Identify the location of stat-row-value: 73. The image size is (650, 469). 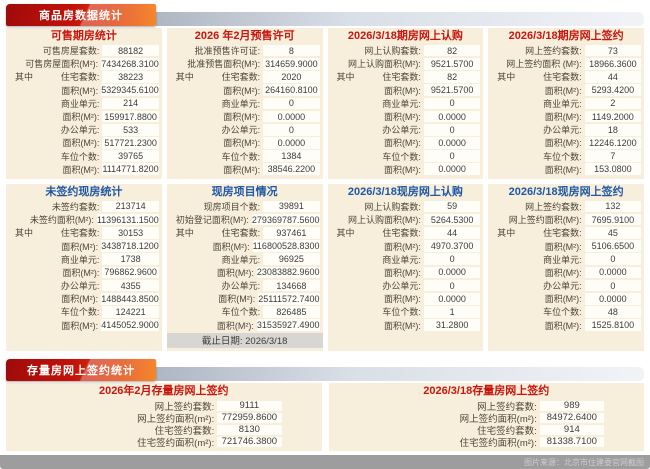
(612, 50).